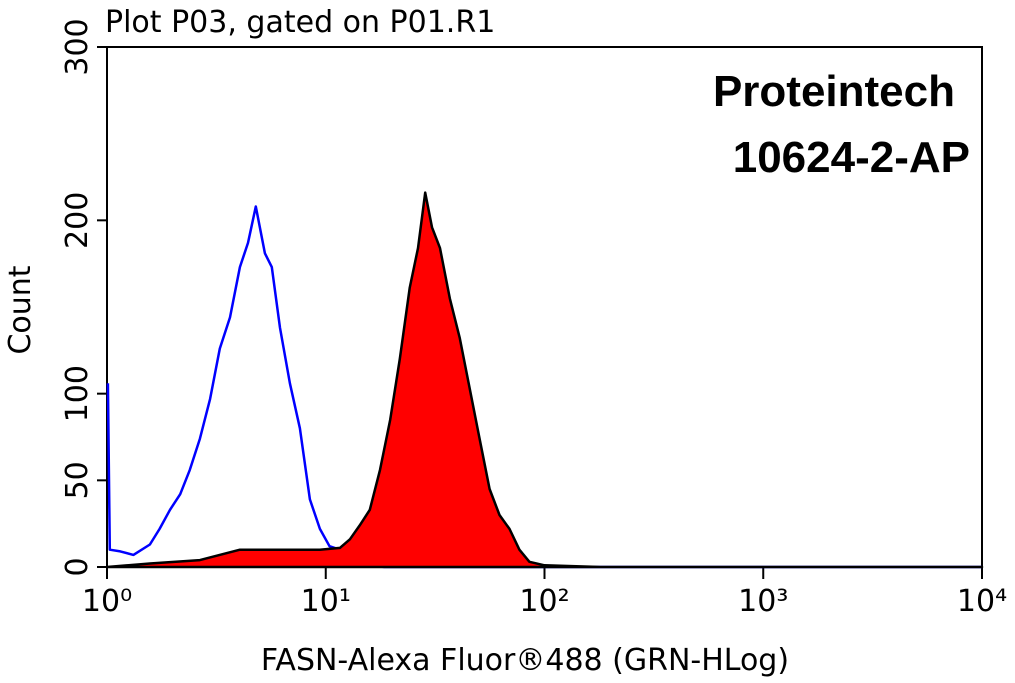  I want to click on x-tick-label: 10⁰, so click(107, 601).